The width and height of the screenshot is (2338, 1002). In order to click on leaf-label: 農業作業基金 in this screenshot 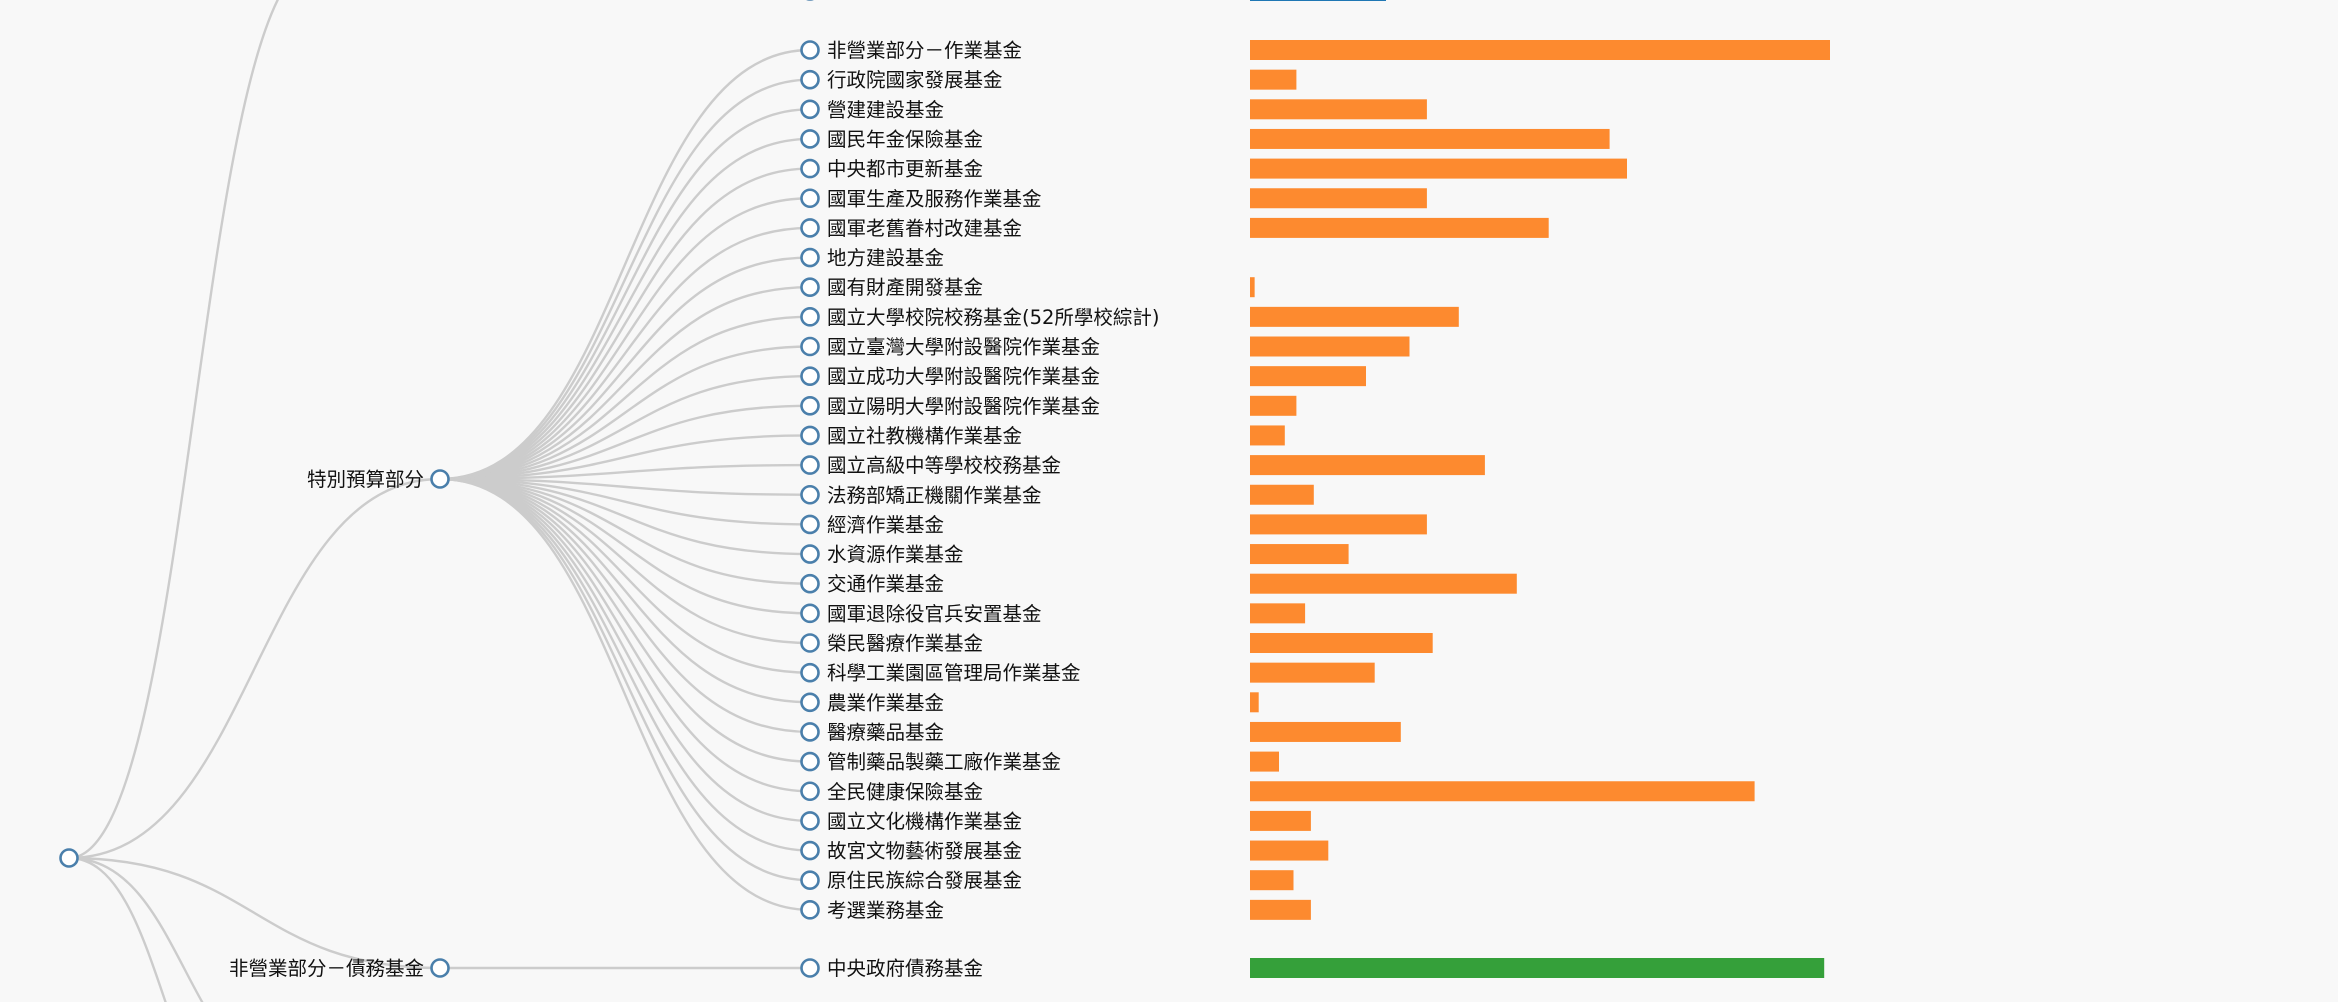, I will do `click(885, 702)`.